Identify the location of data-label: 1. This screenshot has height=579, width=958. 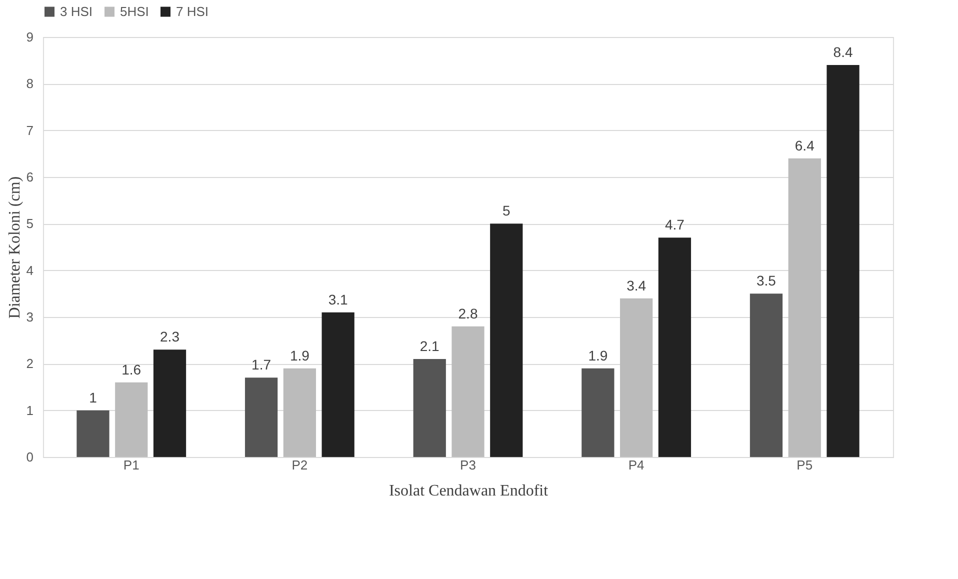
(93, 397).